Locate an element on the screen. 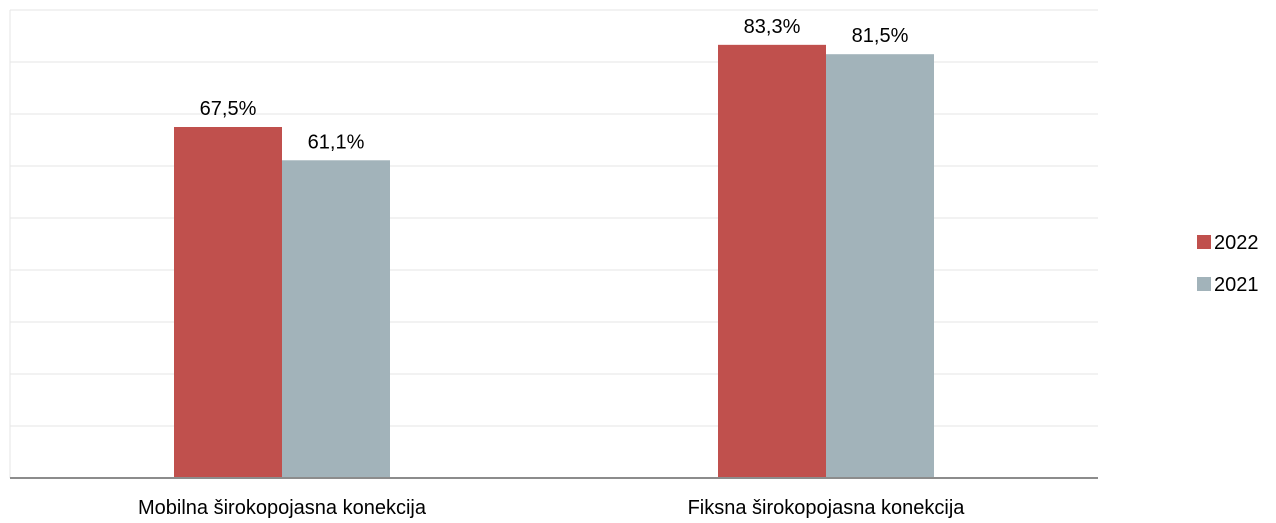 The width and height of the screenshot is (1276, 523). legend: 2022 2021 is located at coordinates (1228, 264).